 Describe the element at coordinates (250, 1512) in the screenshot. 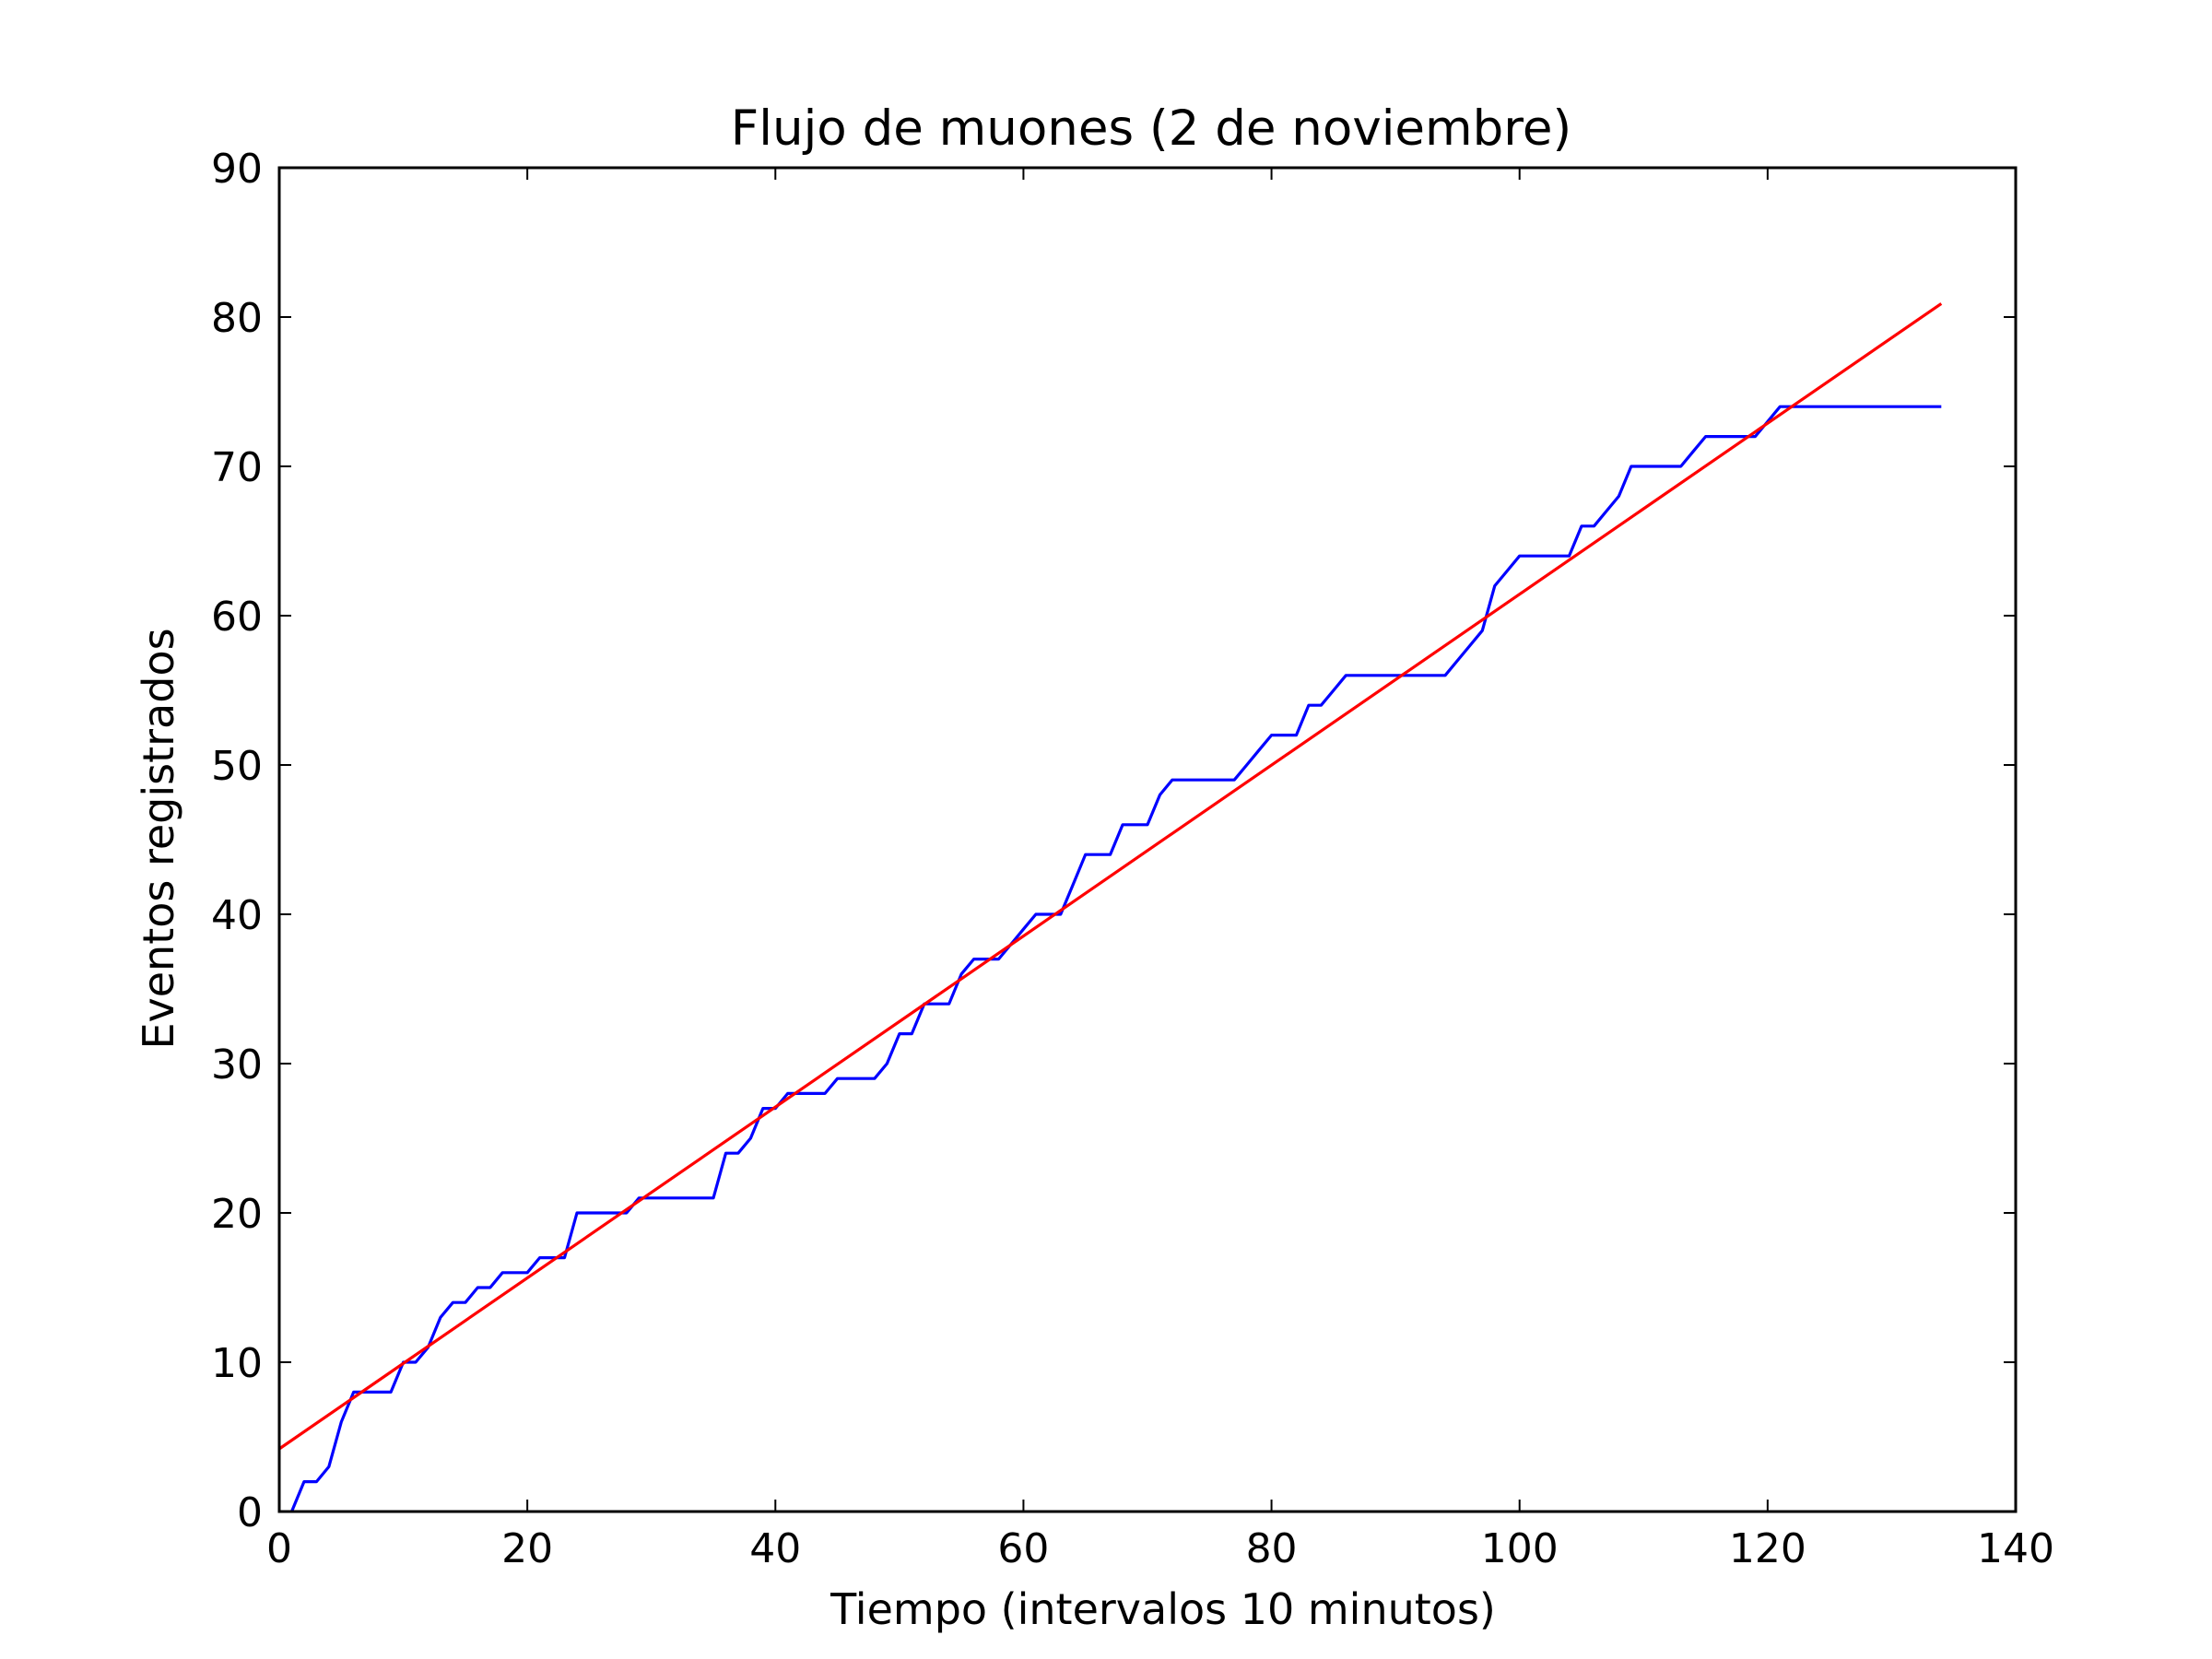

I see `y-tick-label: 0` at that location.